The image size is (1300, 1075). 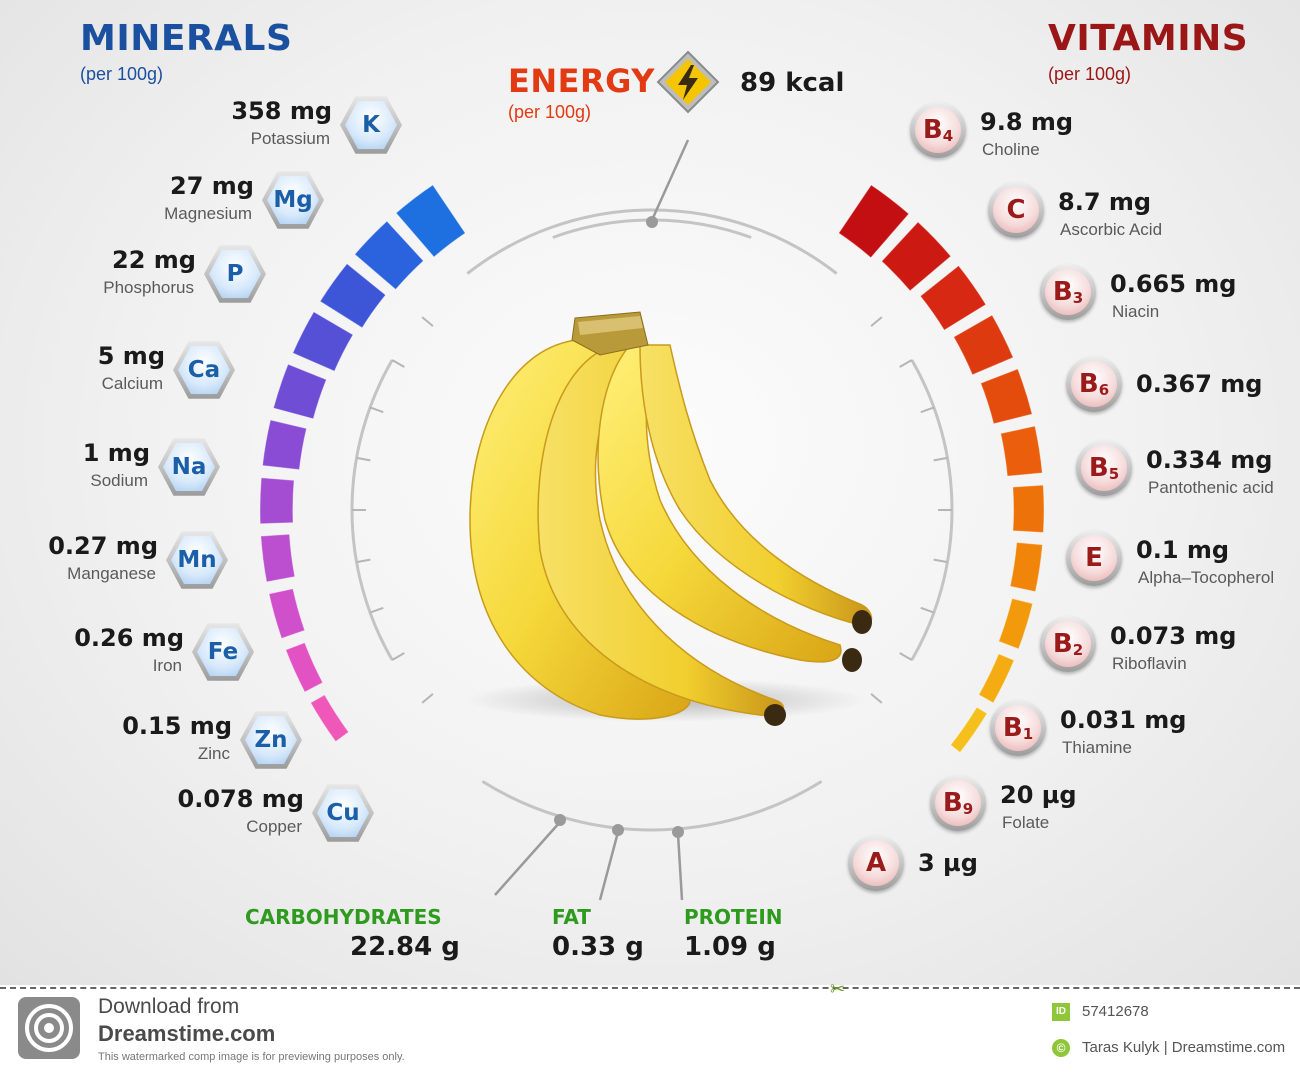 I want to click on mineral-name: Phosphorus, so click(x=148, y=287).